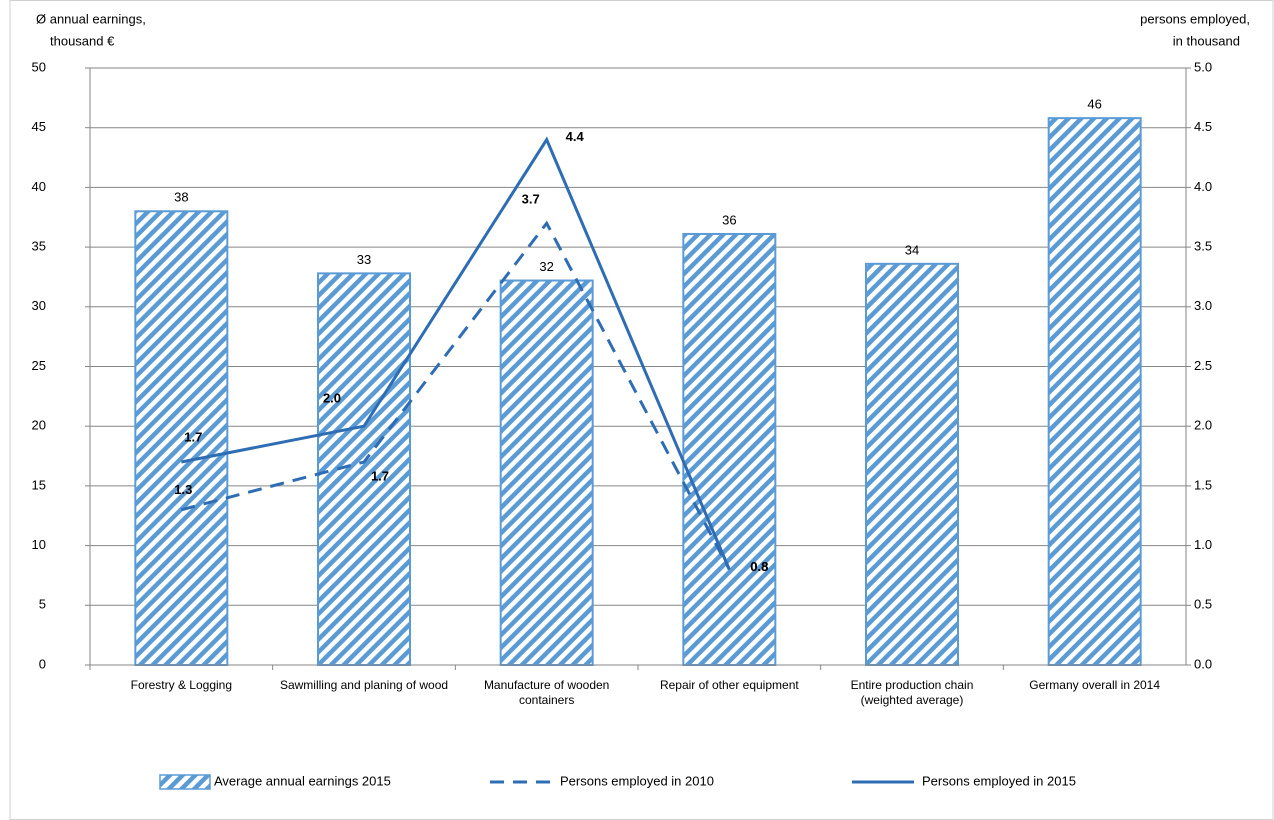  What do you see at coordinates (39, 246) in the screenshot?
I see `y-tick-label: 35` at bounding box center [39, 246].